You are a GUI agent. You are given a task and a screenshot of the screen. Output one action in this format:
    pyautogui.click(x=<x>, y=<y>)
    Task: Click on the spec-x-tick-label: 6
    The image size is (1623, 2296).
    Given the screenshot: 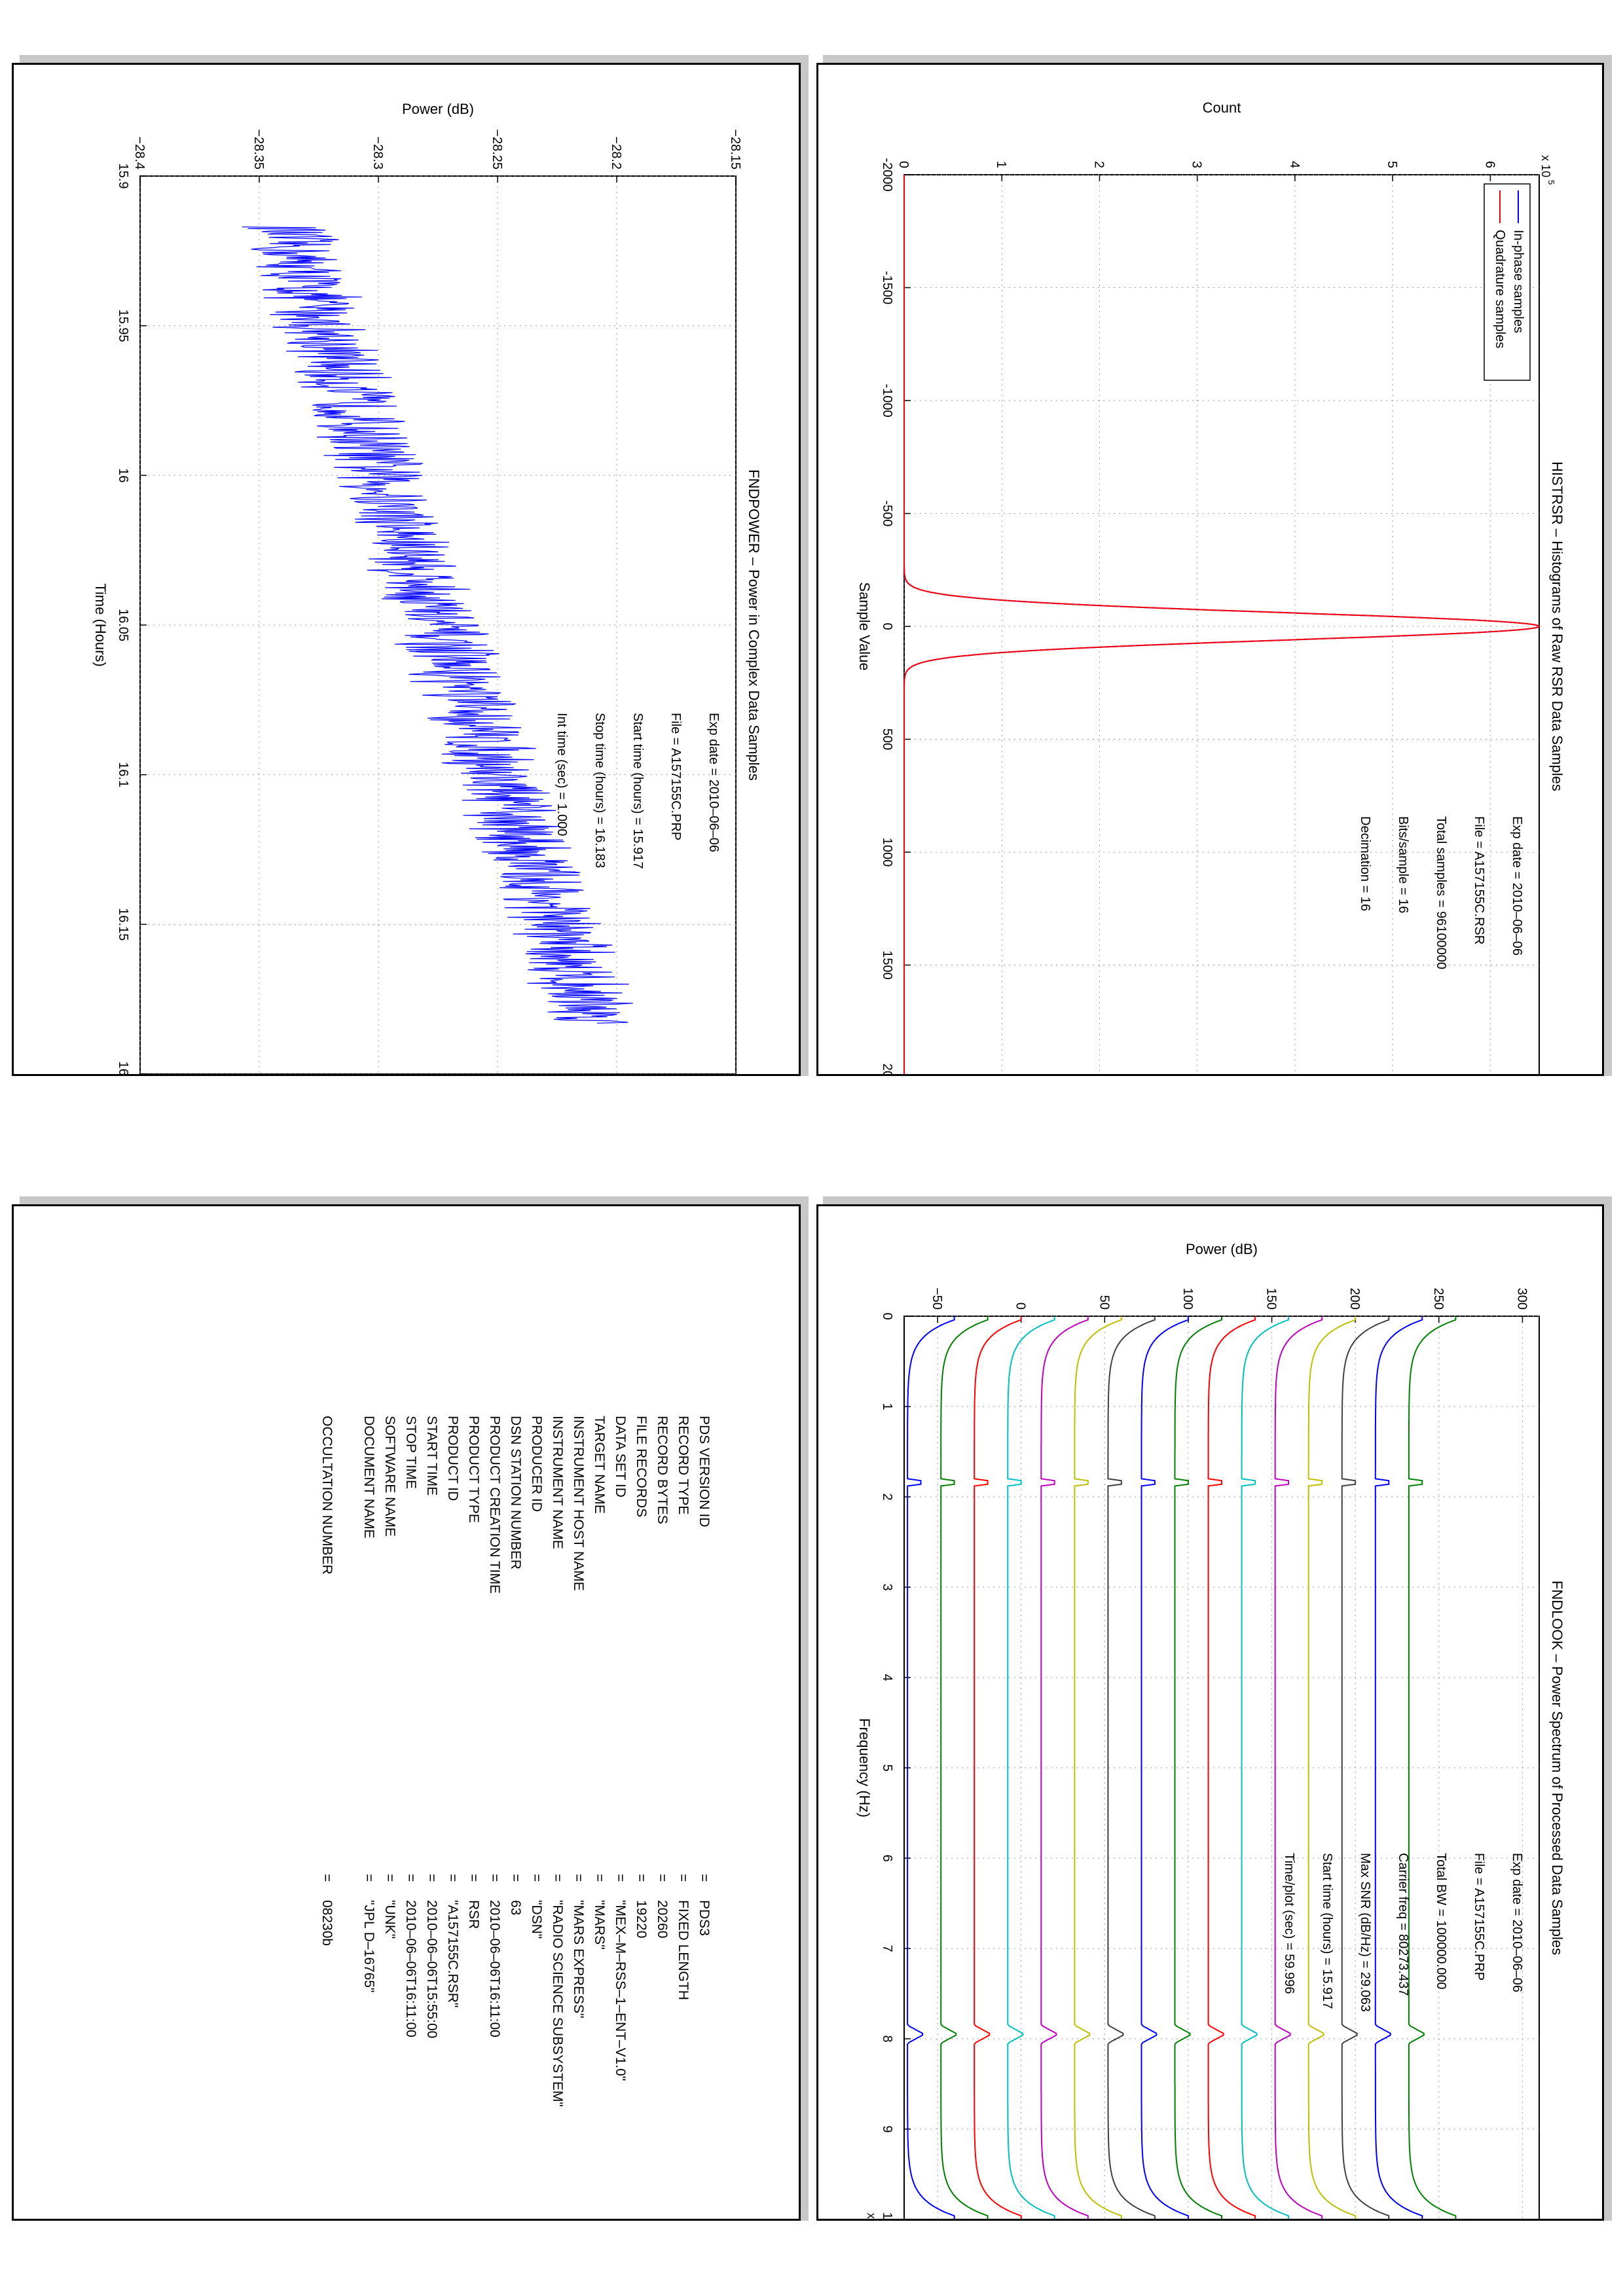 What is the action you would take?
    pyautogui.click(x=887, y=1857)
    